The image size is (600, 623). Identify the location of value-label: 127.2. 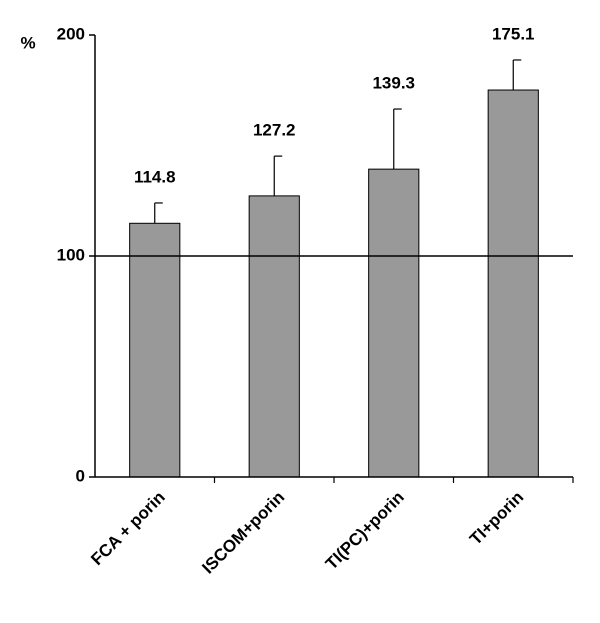
(274, 130).